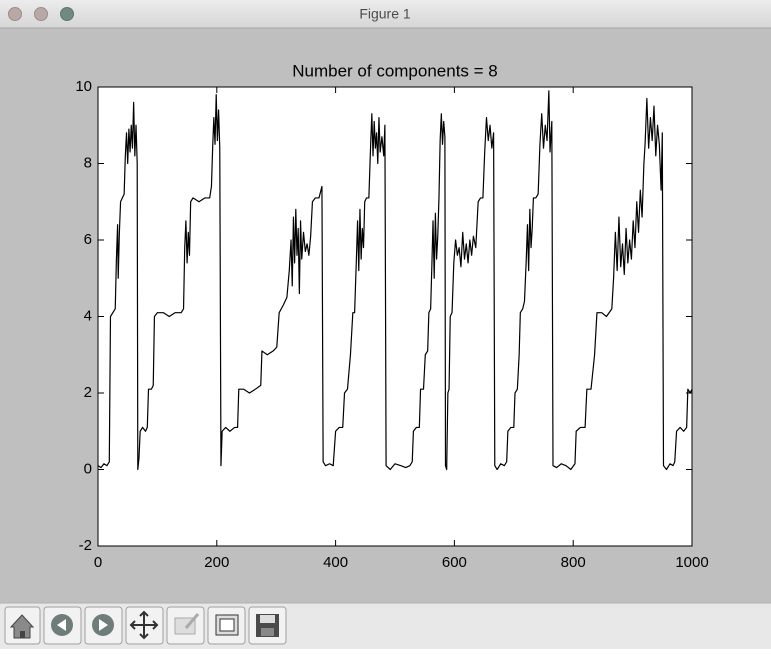 This screenshot has height=654, width=771. What do you see at coordinates (267, 625) in the screenshot?
I see `save-button` at bounding box center [267, 625].